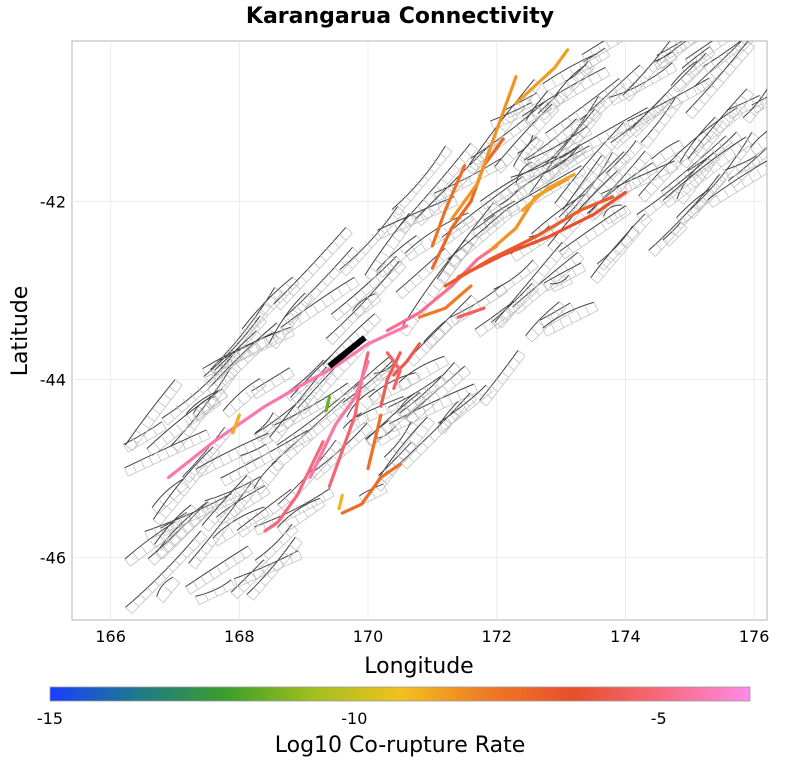  What do you see at coordinates (239, 636) in the screenshot?
I see `x-tick-label: 168` at bounding box center [239, 636].